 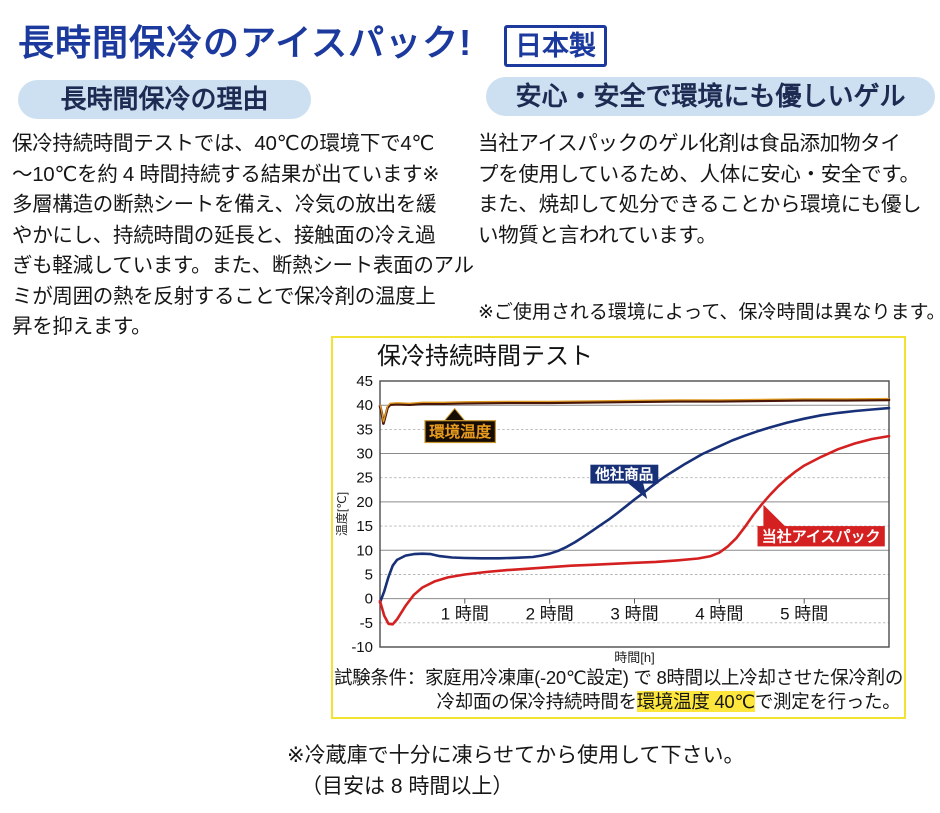 I want to click on env-temp-label-text: 環境温度, so click(x=460, y=431).